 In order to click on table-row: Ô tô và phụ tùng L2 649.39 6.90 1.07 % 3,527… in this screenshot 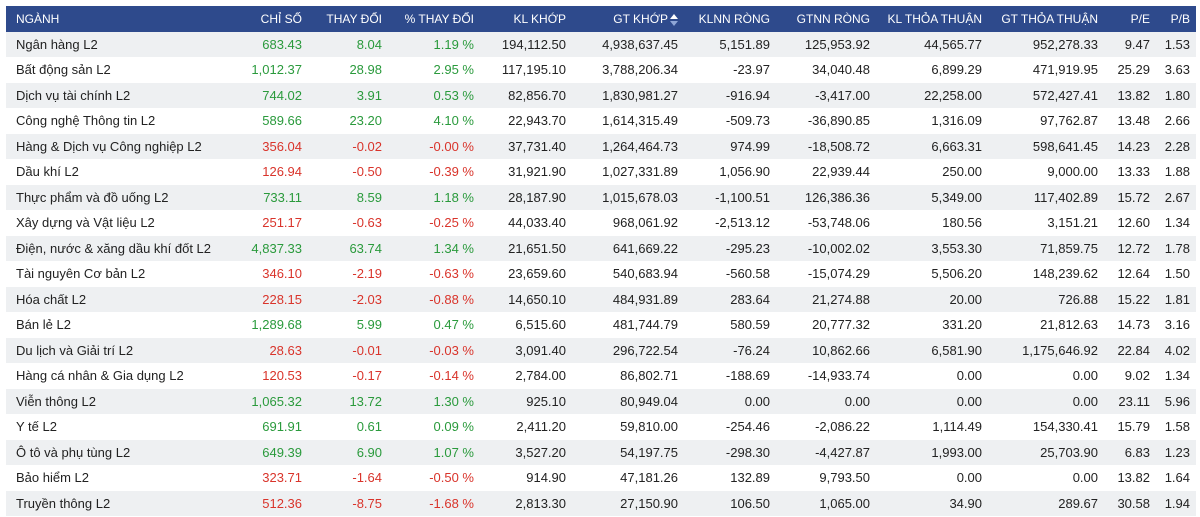, I will do `click(601, 452)`.